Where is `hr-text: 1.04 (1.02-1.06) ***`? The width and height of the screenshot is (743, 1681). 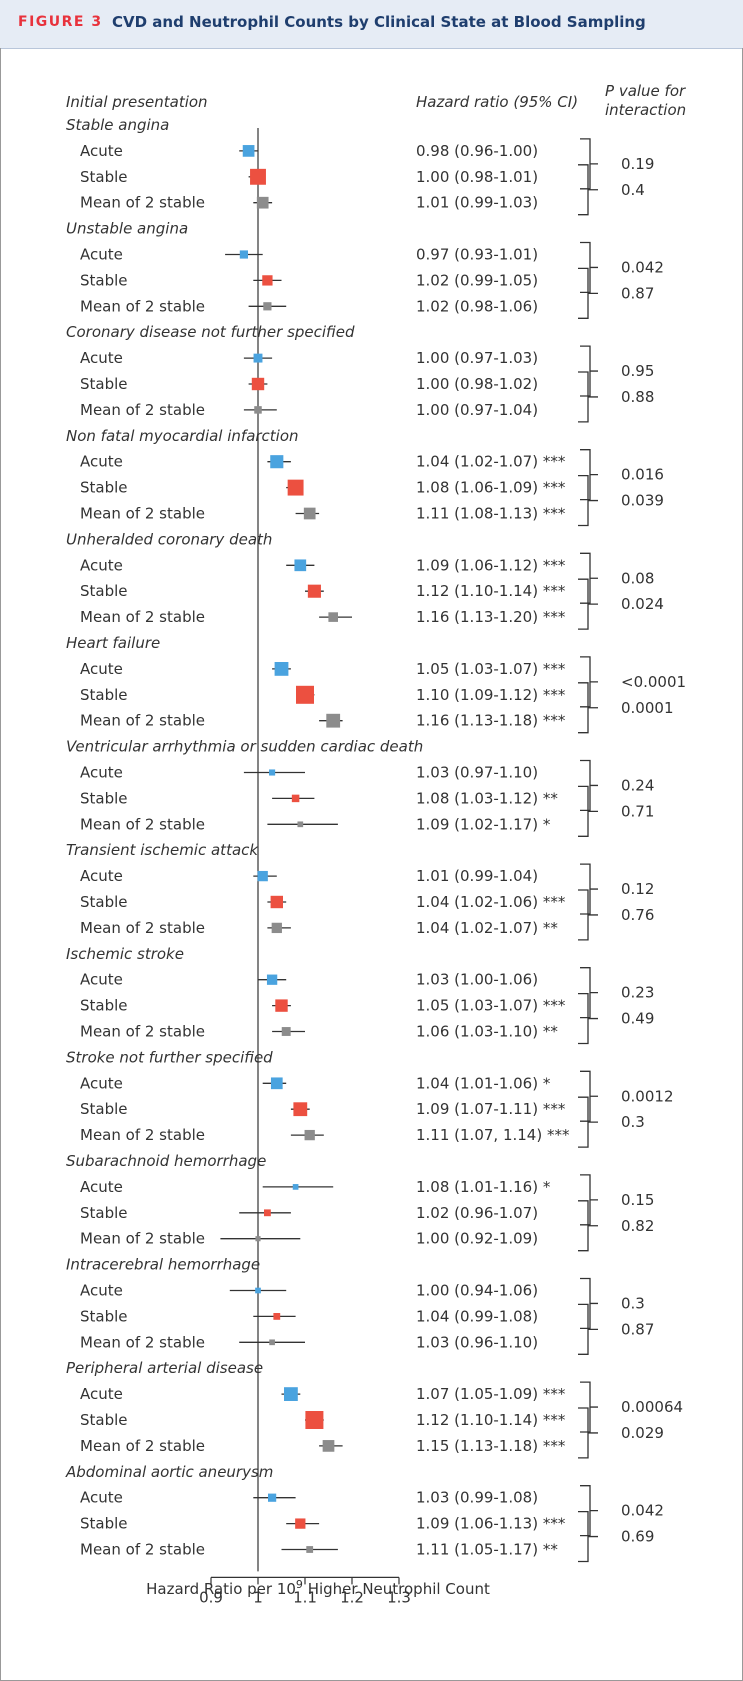
hr-text: 1.04 (1.02-1.06) *** is located at coordinates (491, 902).